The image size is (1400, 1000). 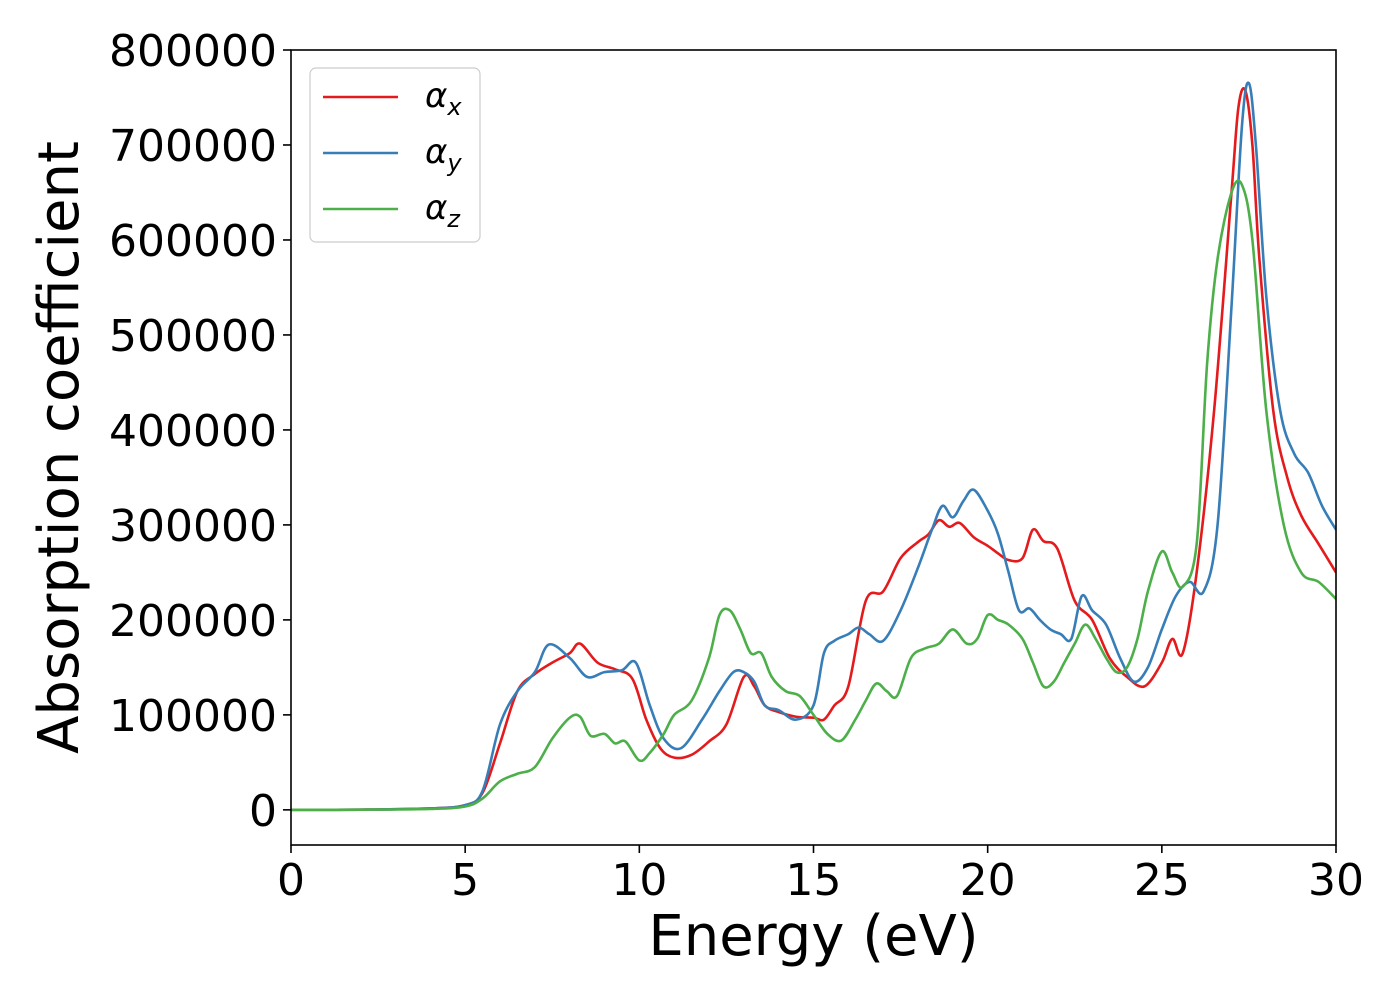 What do you see at coordinates (193, 621) in the screenshot?
I see `y-tick-label: 200000` at bounding box center [193, 621].